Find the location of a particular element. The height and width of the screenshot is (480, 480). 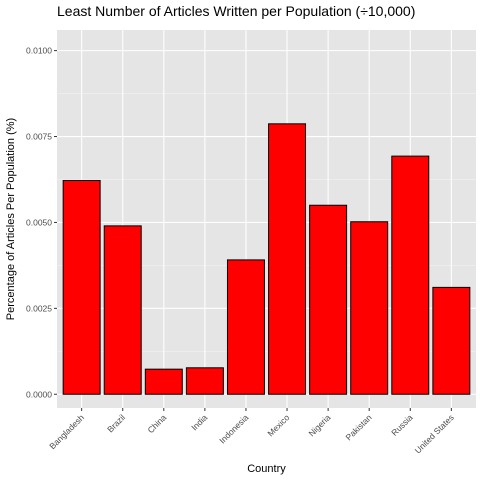

x-tick-label: Nigeria is located at coordinates (319, 425).